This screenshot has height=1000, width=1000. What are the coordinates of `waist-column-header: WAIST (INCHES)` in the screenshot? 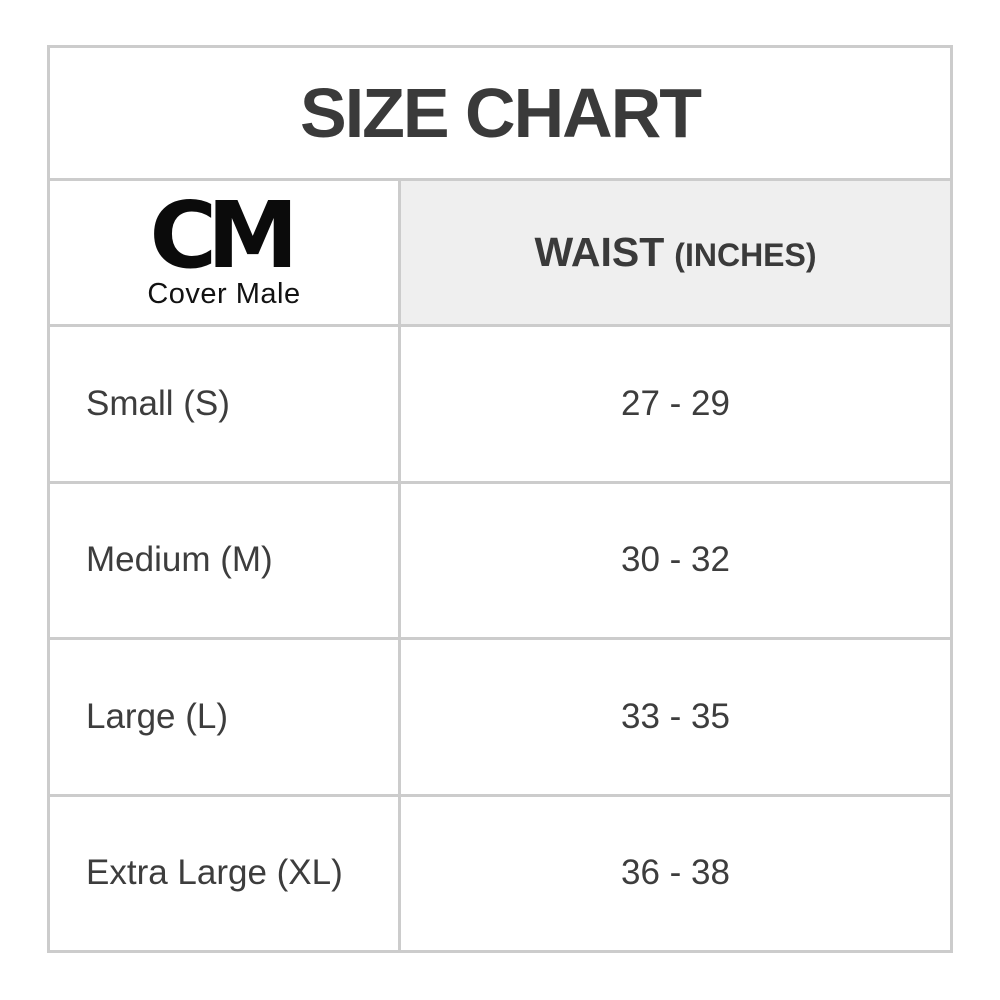 It's located at (675, 252).